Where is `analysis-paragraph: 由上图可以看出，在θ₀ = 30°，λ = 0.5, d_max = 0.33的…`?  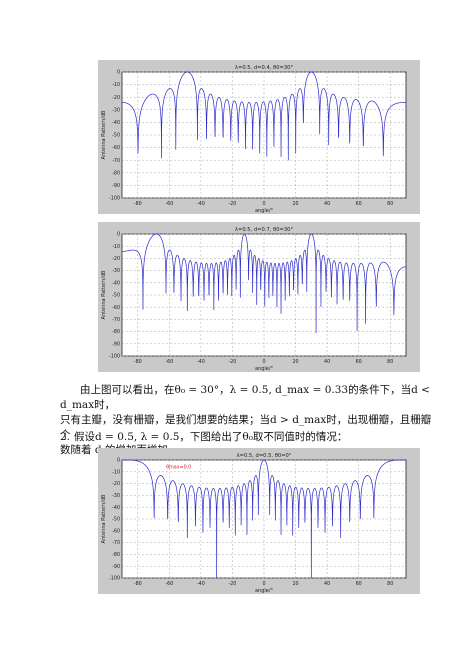 analysis-paragraph: 由上图可以看出，在θ₀ = 30°，λ = 0.5, d_max = 0.33的… is located at coordinates (250, 420).